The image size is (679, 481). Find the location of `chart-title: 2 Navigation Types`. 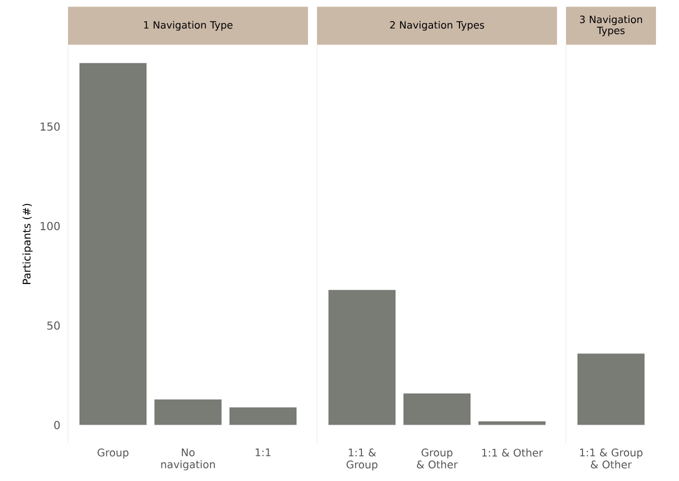

chart-title: 2 Navigation Types is located at coordinates (437, 25).